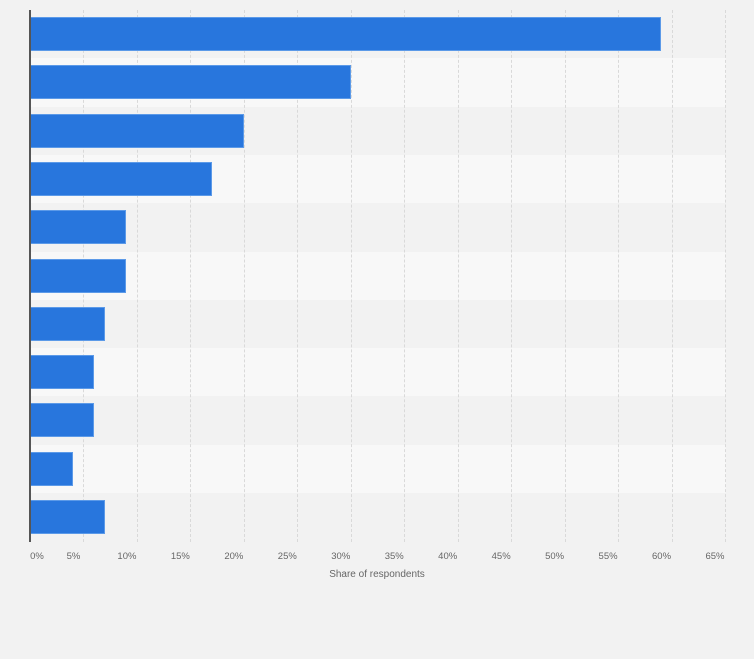 This screenshot has width=754, height=659. What do you see at coordinates (501, 556) in the screenshot?
I see `x-tick-label: 45%` at bounding box center [501, 556].